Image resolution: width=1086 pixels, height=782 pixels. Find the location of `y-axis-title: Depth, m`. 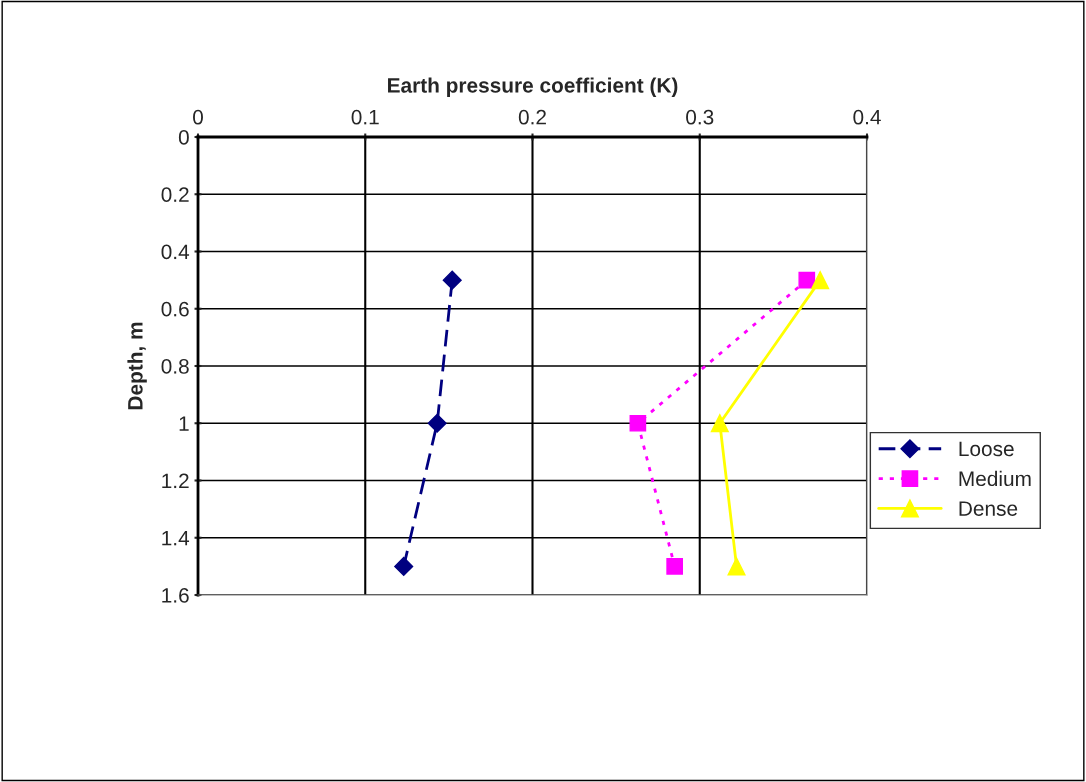

y-axis-title: Depth, m is located at coordinates (137, 366).